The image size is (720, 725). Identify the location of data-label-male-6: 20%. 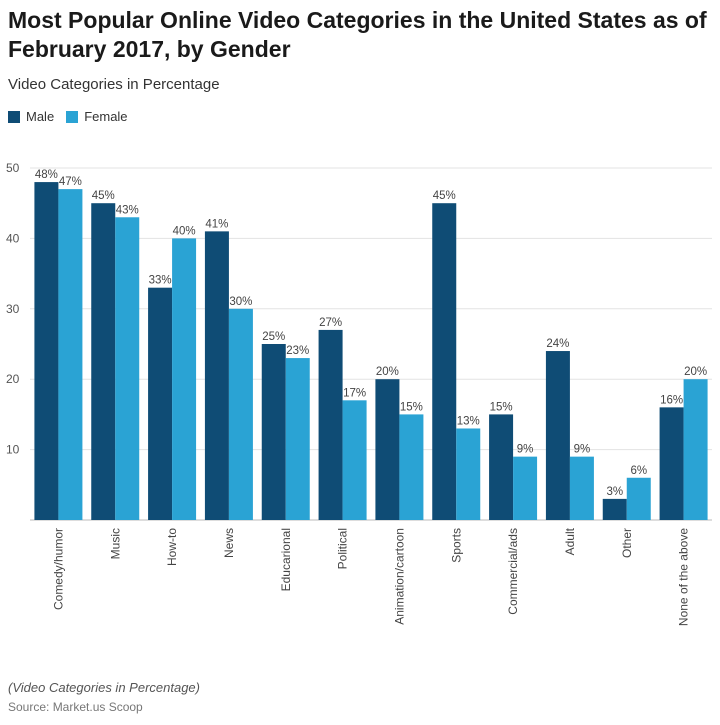
(387, 372).